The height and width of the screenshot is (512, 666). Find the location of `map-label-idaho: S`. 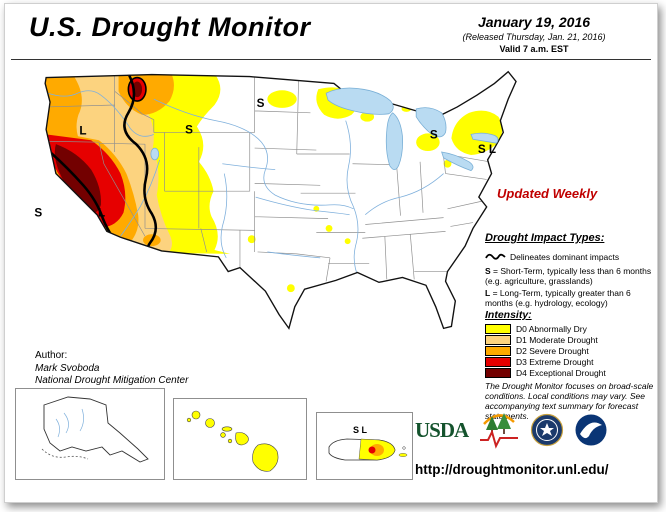

map-label-idaho: S is located at coordinates (189, 129).